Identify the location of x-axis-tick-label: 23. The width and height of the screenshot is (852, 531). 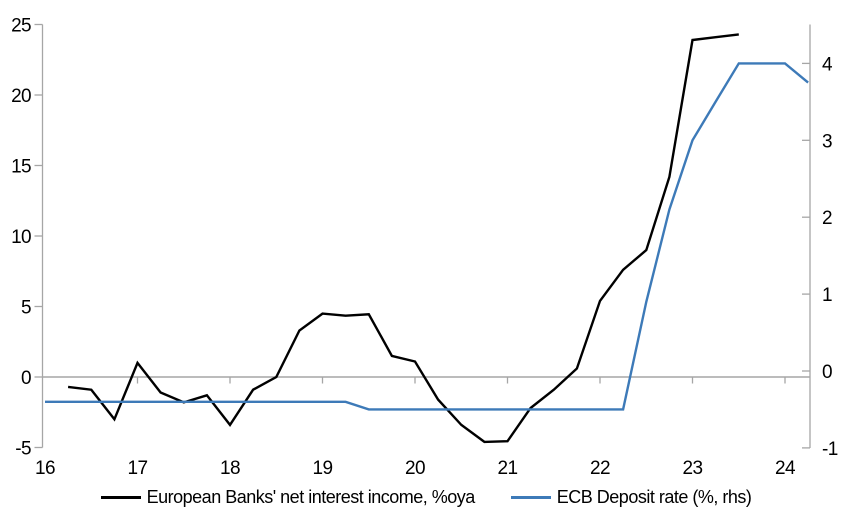
(693, 468).